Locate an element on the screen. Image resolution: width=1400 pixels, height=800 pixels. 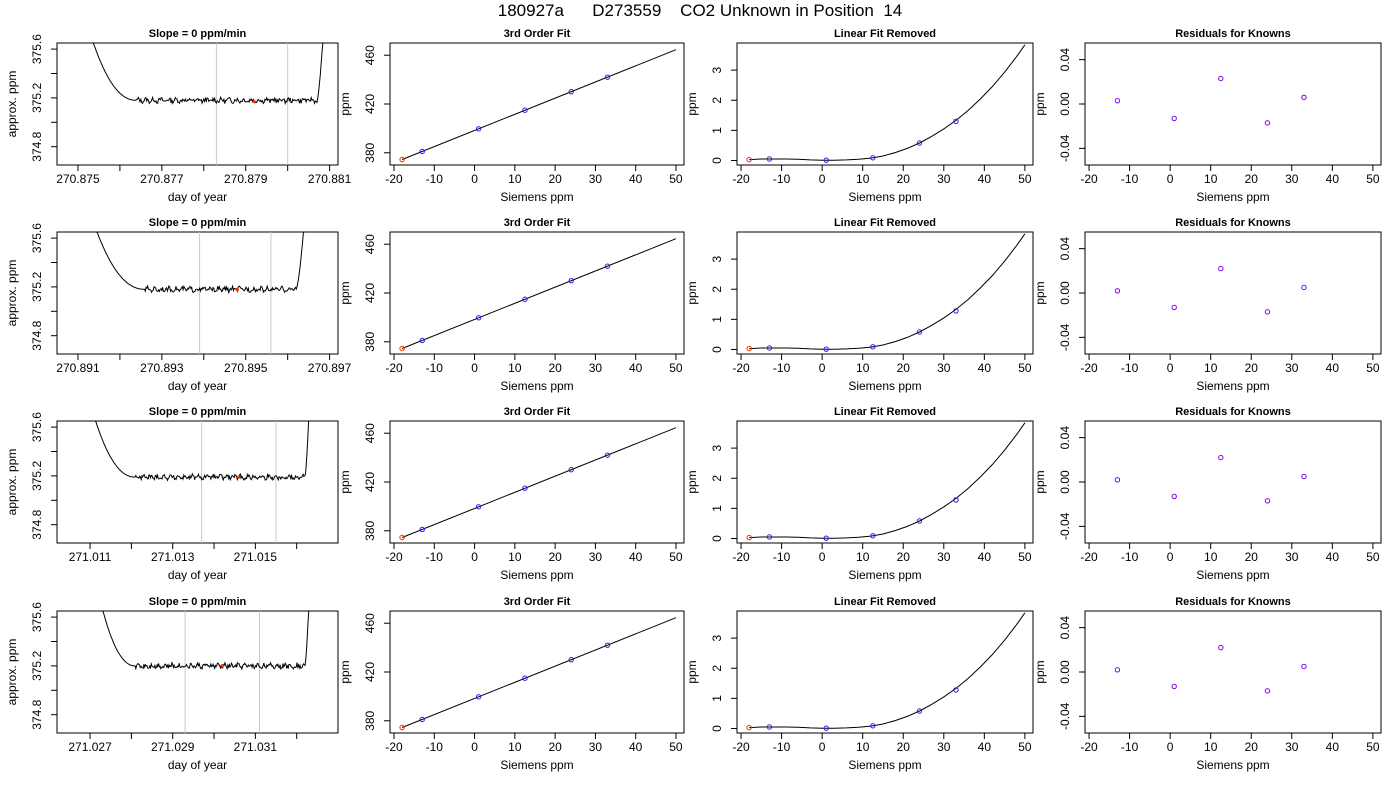
x-tick-label: 270.881 is located at coordinates (330, 179).